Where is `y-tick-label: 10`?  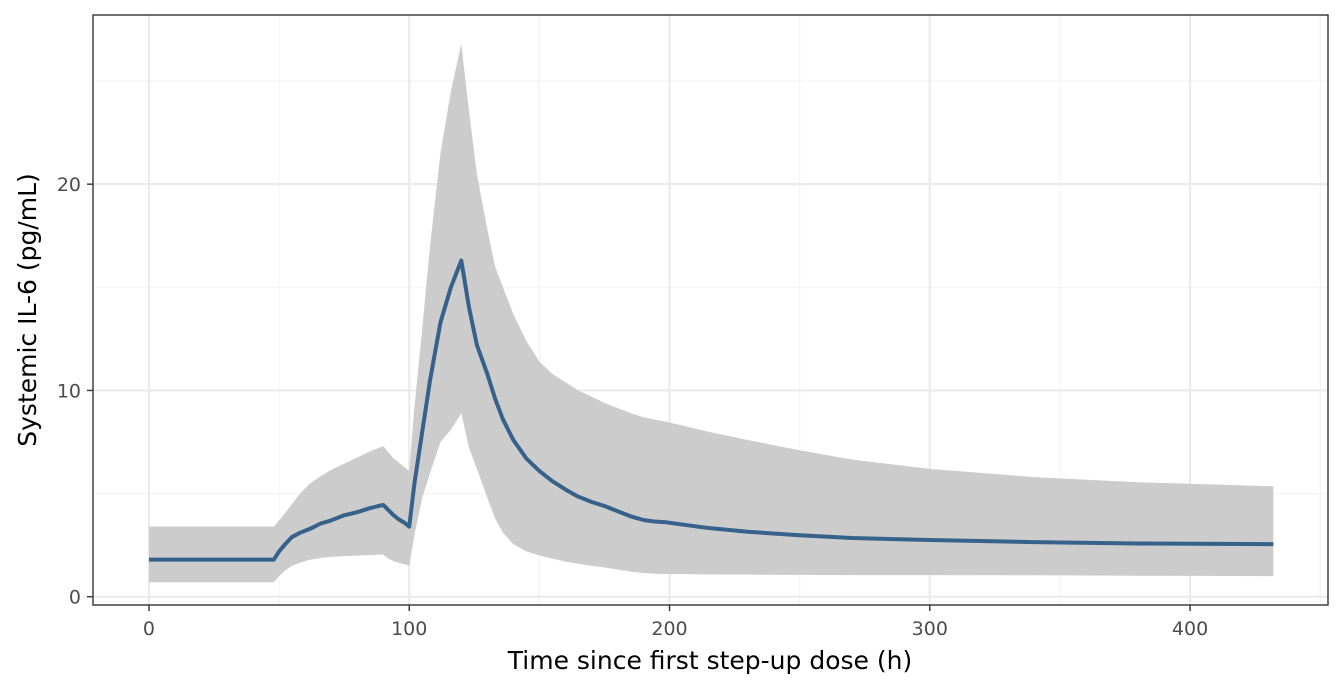 y-tick-label: 10 is located at coordinates (69, 391).